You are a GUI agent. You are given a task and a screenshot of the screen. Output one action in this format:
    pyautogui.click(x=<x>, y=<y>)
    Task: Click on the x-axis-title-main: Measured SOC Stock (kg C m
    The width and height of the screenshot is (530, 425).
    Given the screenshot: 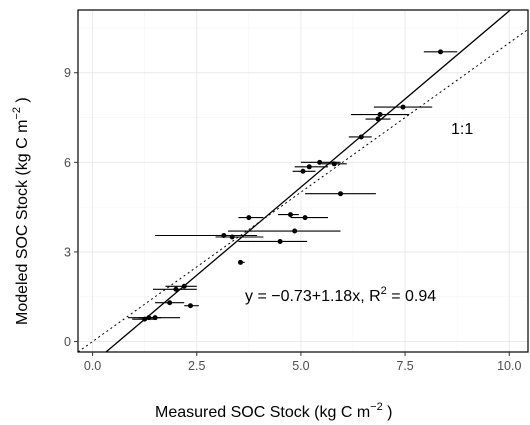 What is the action you would take?
    pyautogui.click(x=262, y=412)
    